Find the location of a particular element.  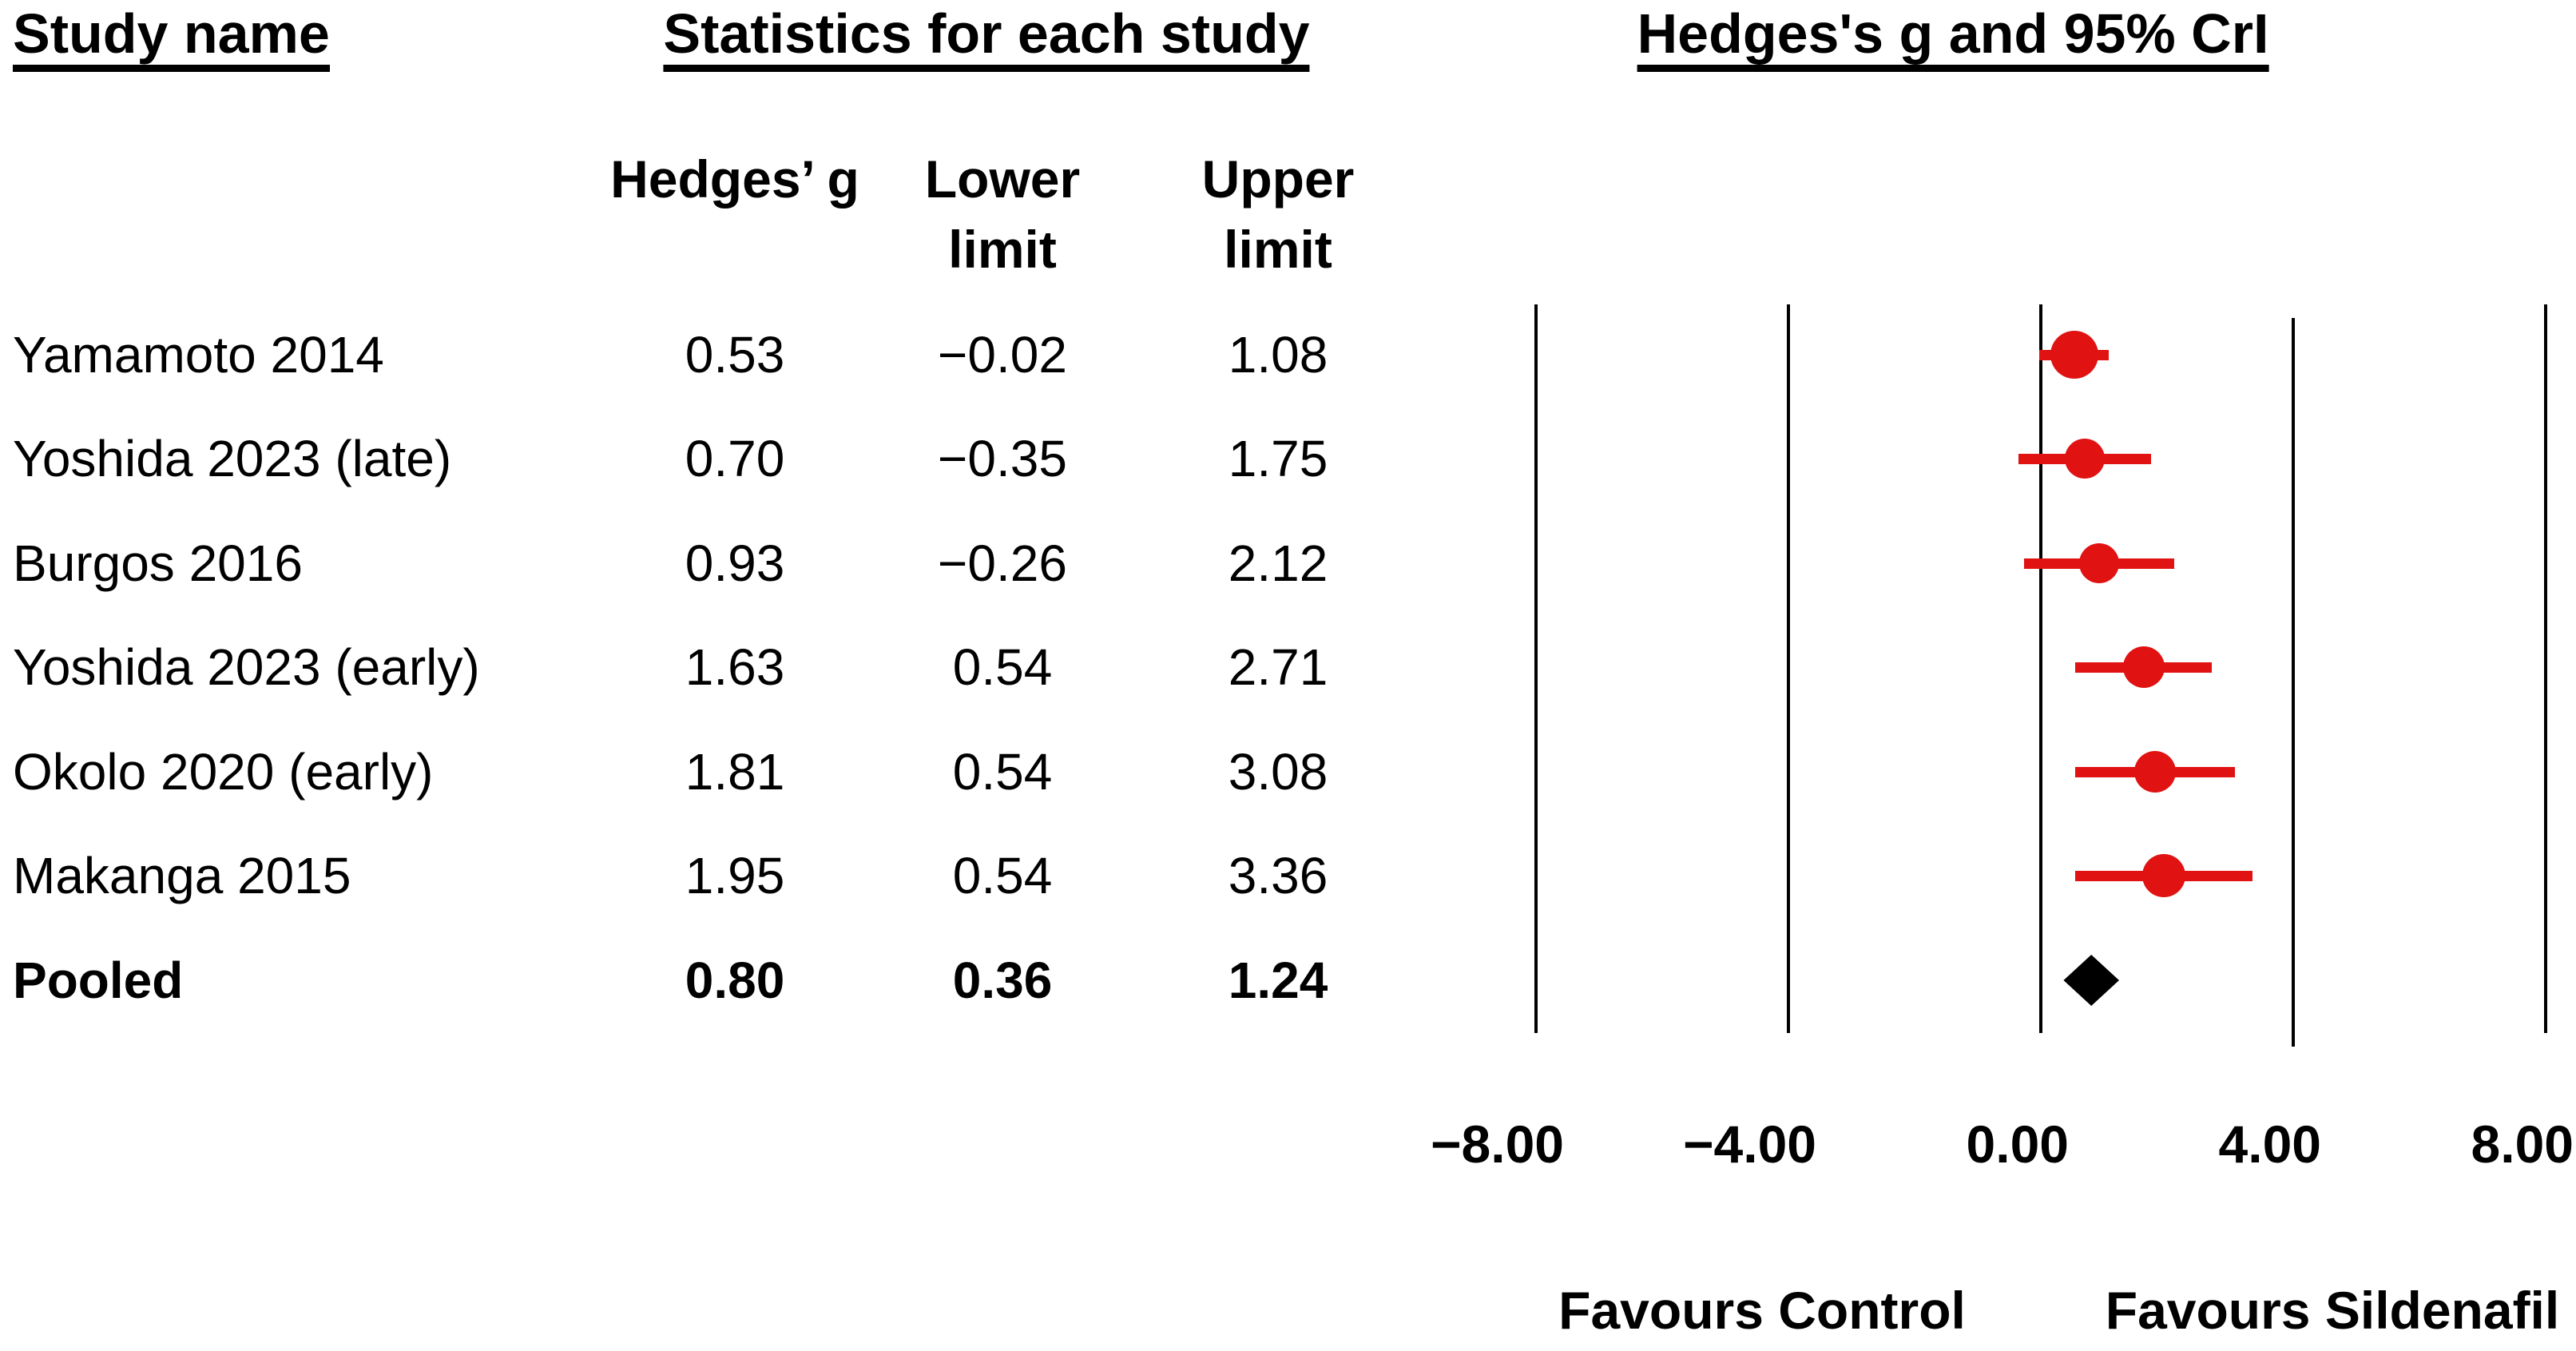

axis-tick-label: 4.00 is located at coordinates (2269, 1145).